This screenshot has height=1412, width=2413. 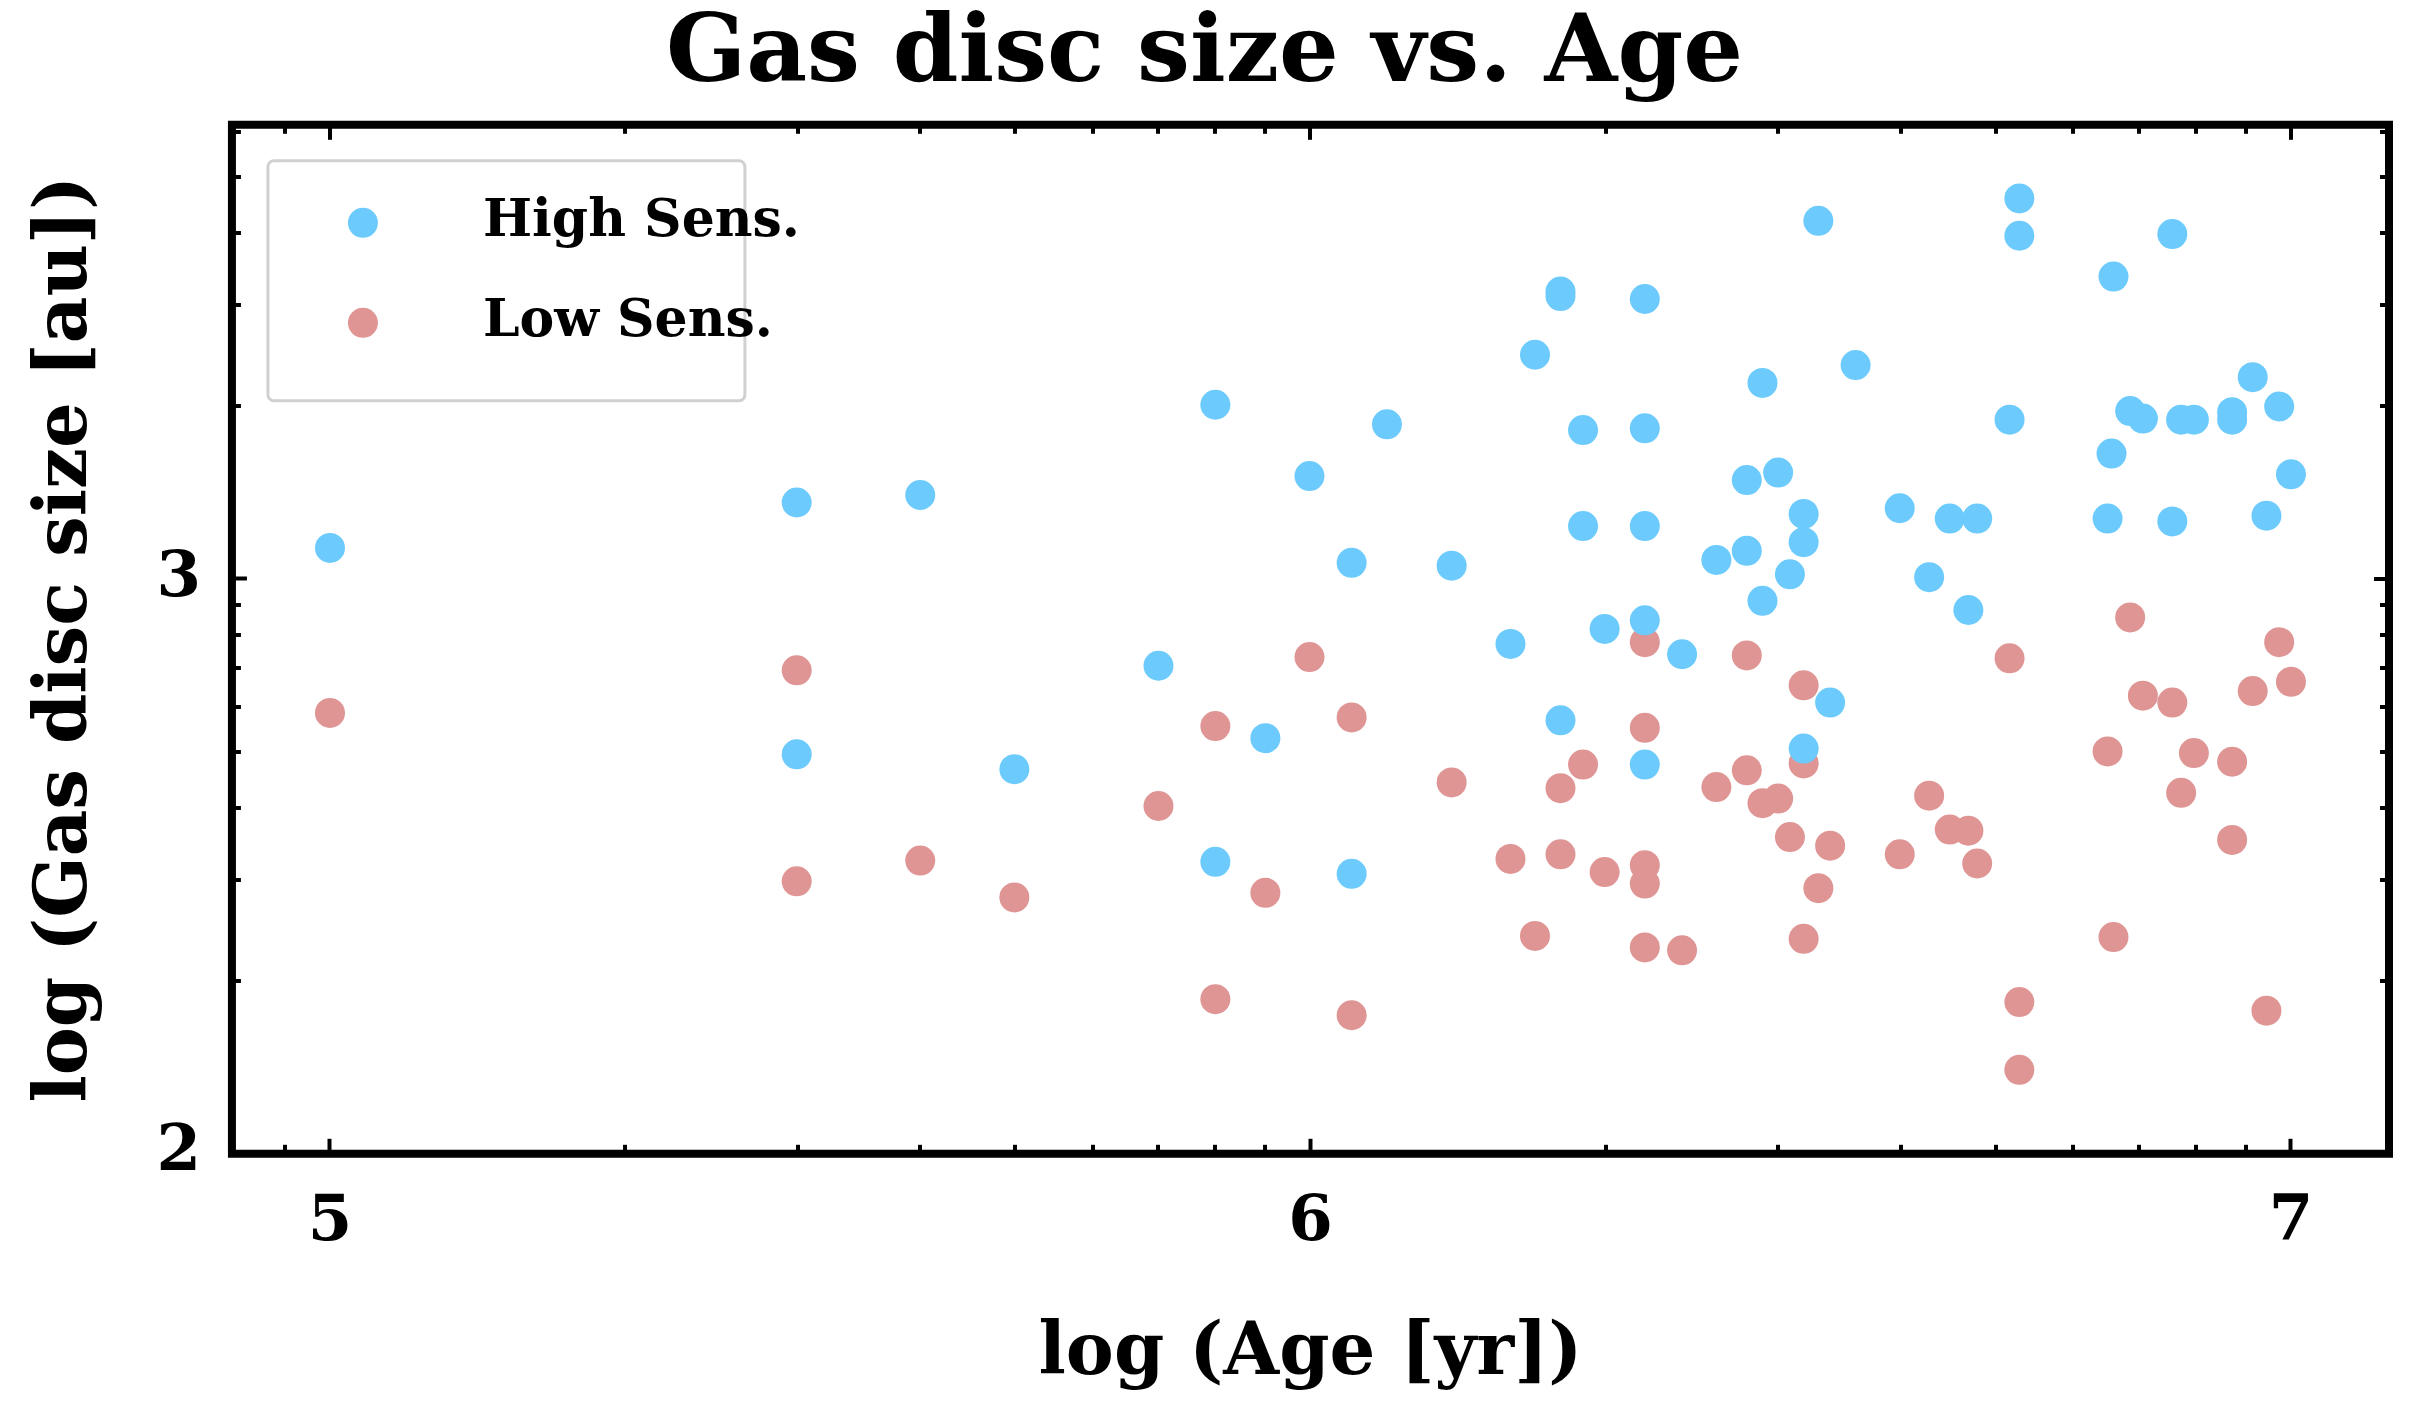 What do you see at coordinates (178, 573) in the screenshot?
I see `y-tick-label: 3` at bounding box center [178, 573].